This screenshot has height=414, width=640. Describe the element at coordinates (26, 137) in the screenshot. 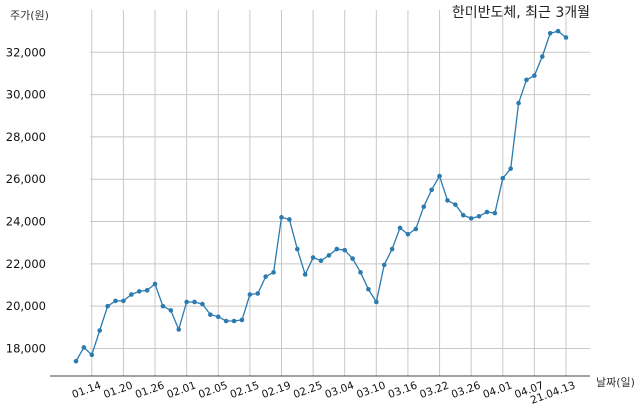

I see `y-tick-label: 28,000` at that location.